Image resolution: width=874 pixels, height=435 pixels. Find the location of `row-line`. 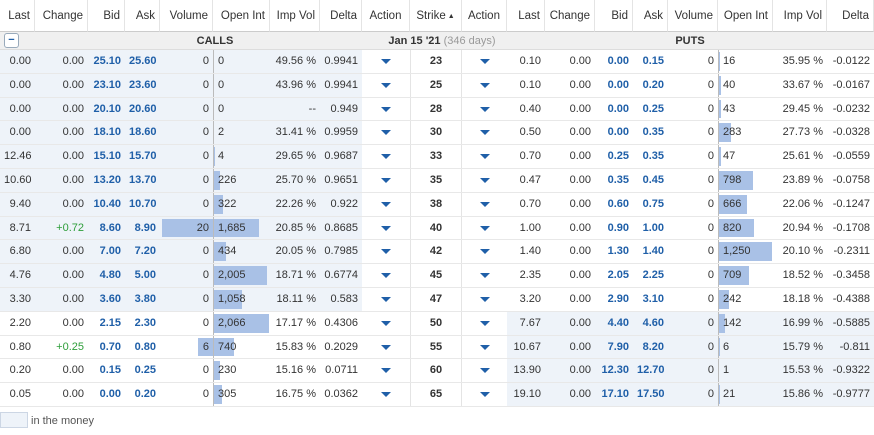

row-line is located at coordinates (437, 335).